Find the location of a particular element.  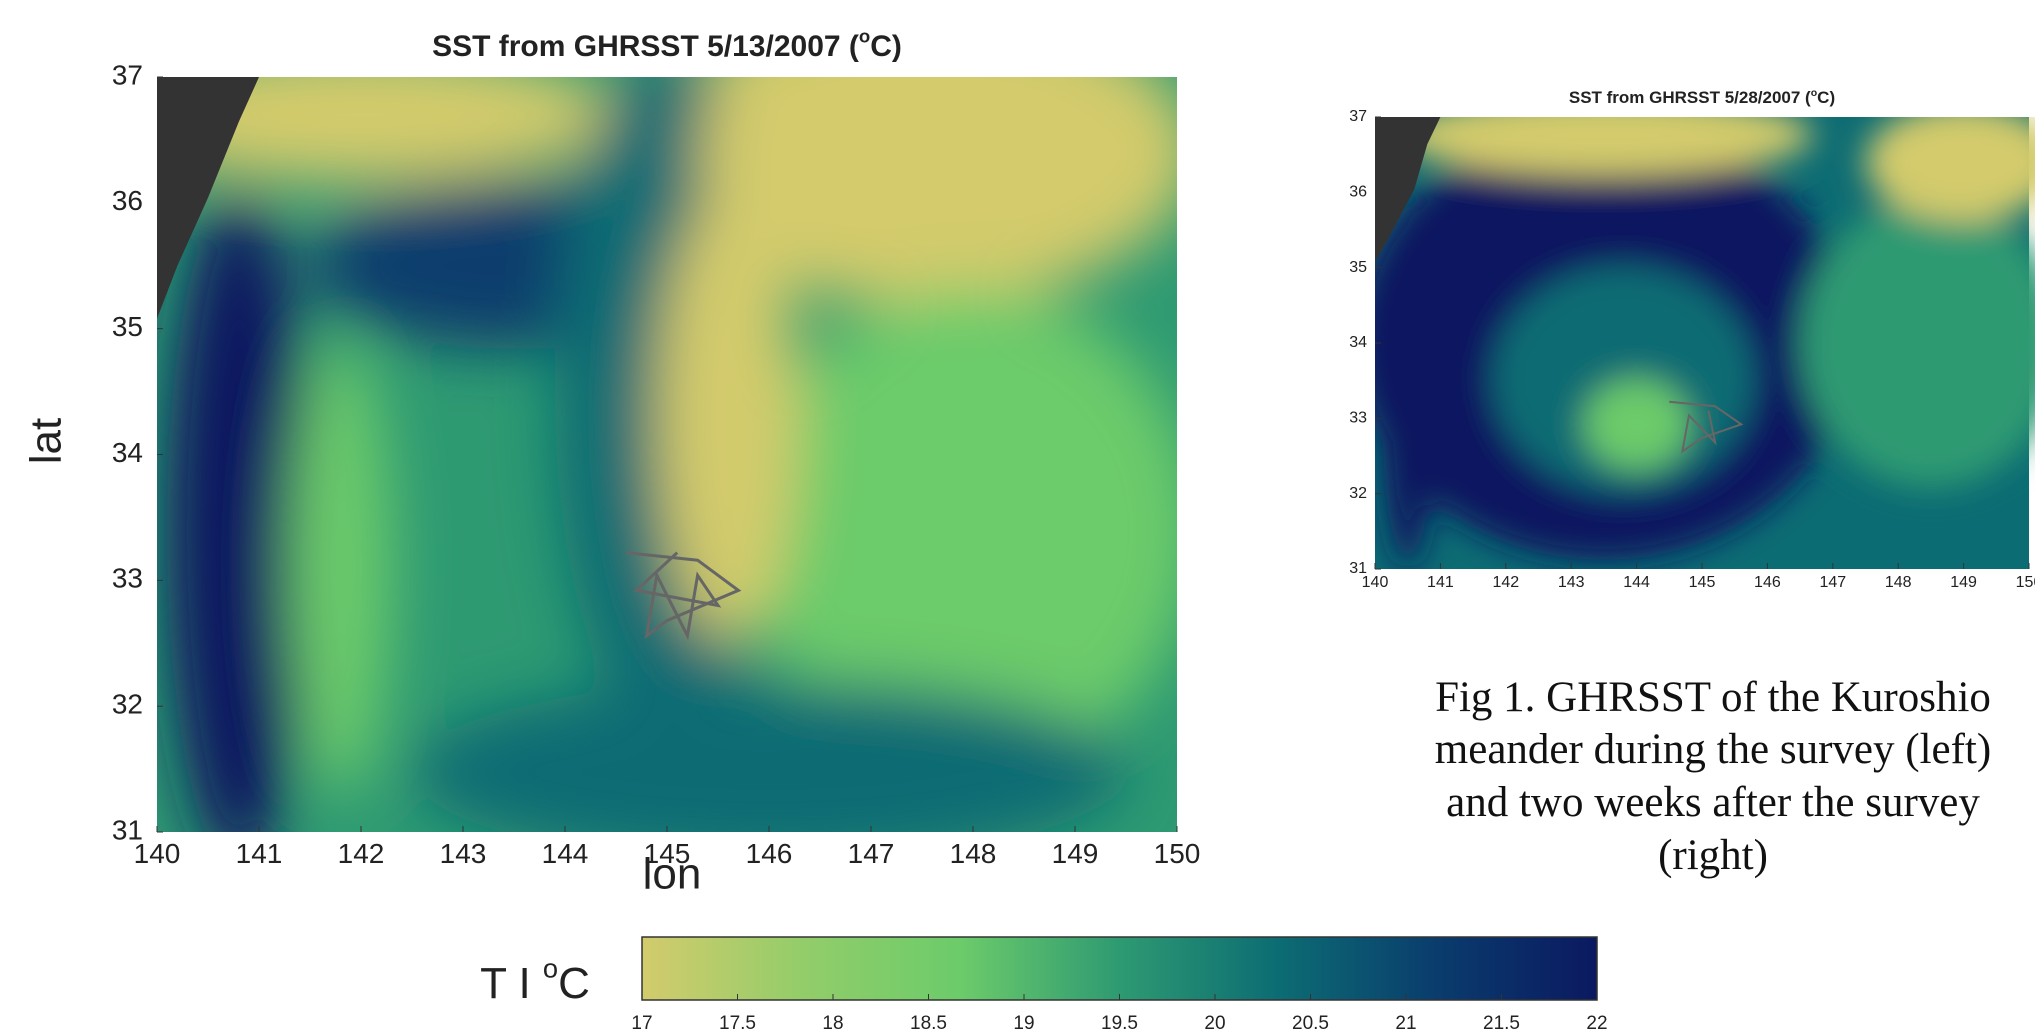

y-axis-label: lat is located at coordinates (46, 441).